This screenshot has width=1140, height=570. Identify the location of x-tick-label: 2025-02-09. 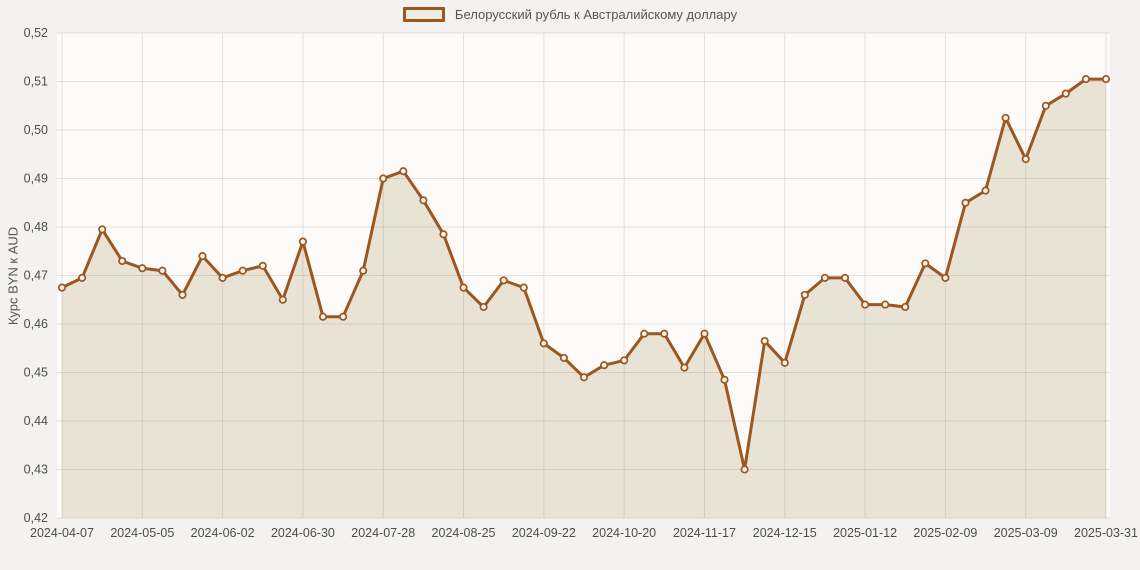
(945, 533).